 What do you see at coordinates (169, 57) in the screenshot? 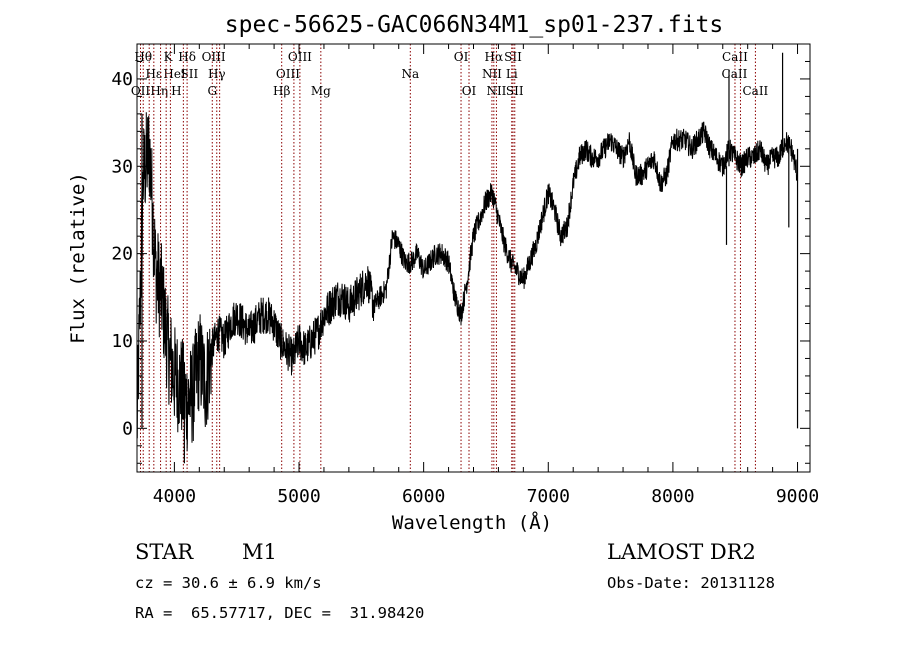
I see `line-marker-label-5: K` at bounding box center [169, 57].